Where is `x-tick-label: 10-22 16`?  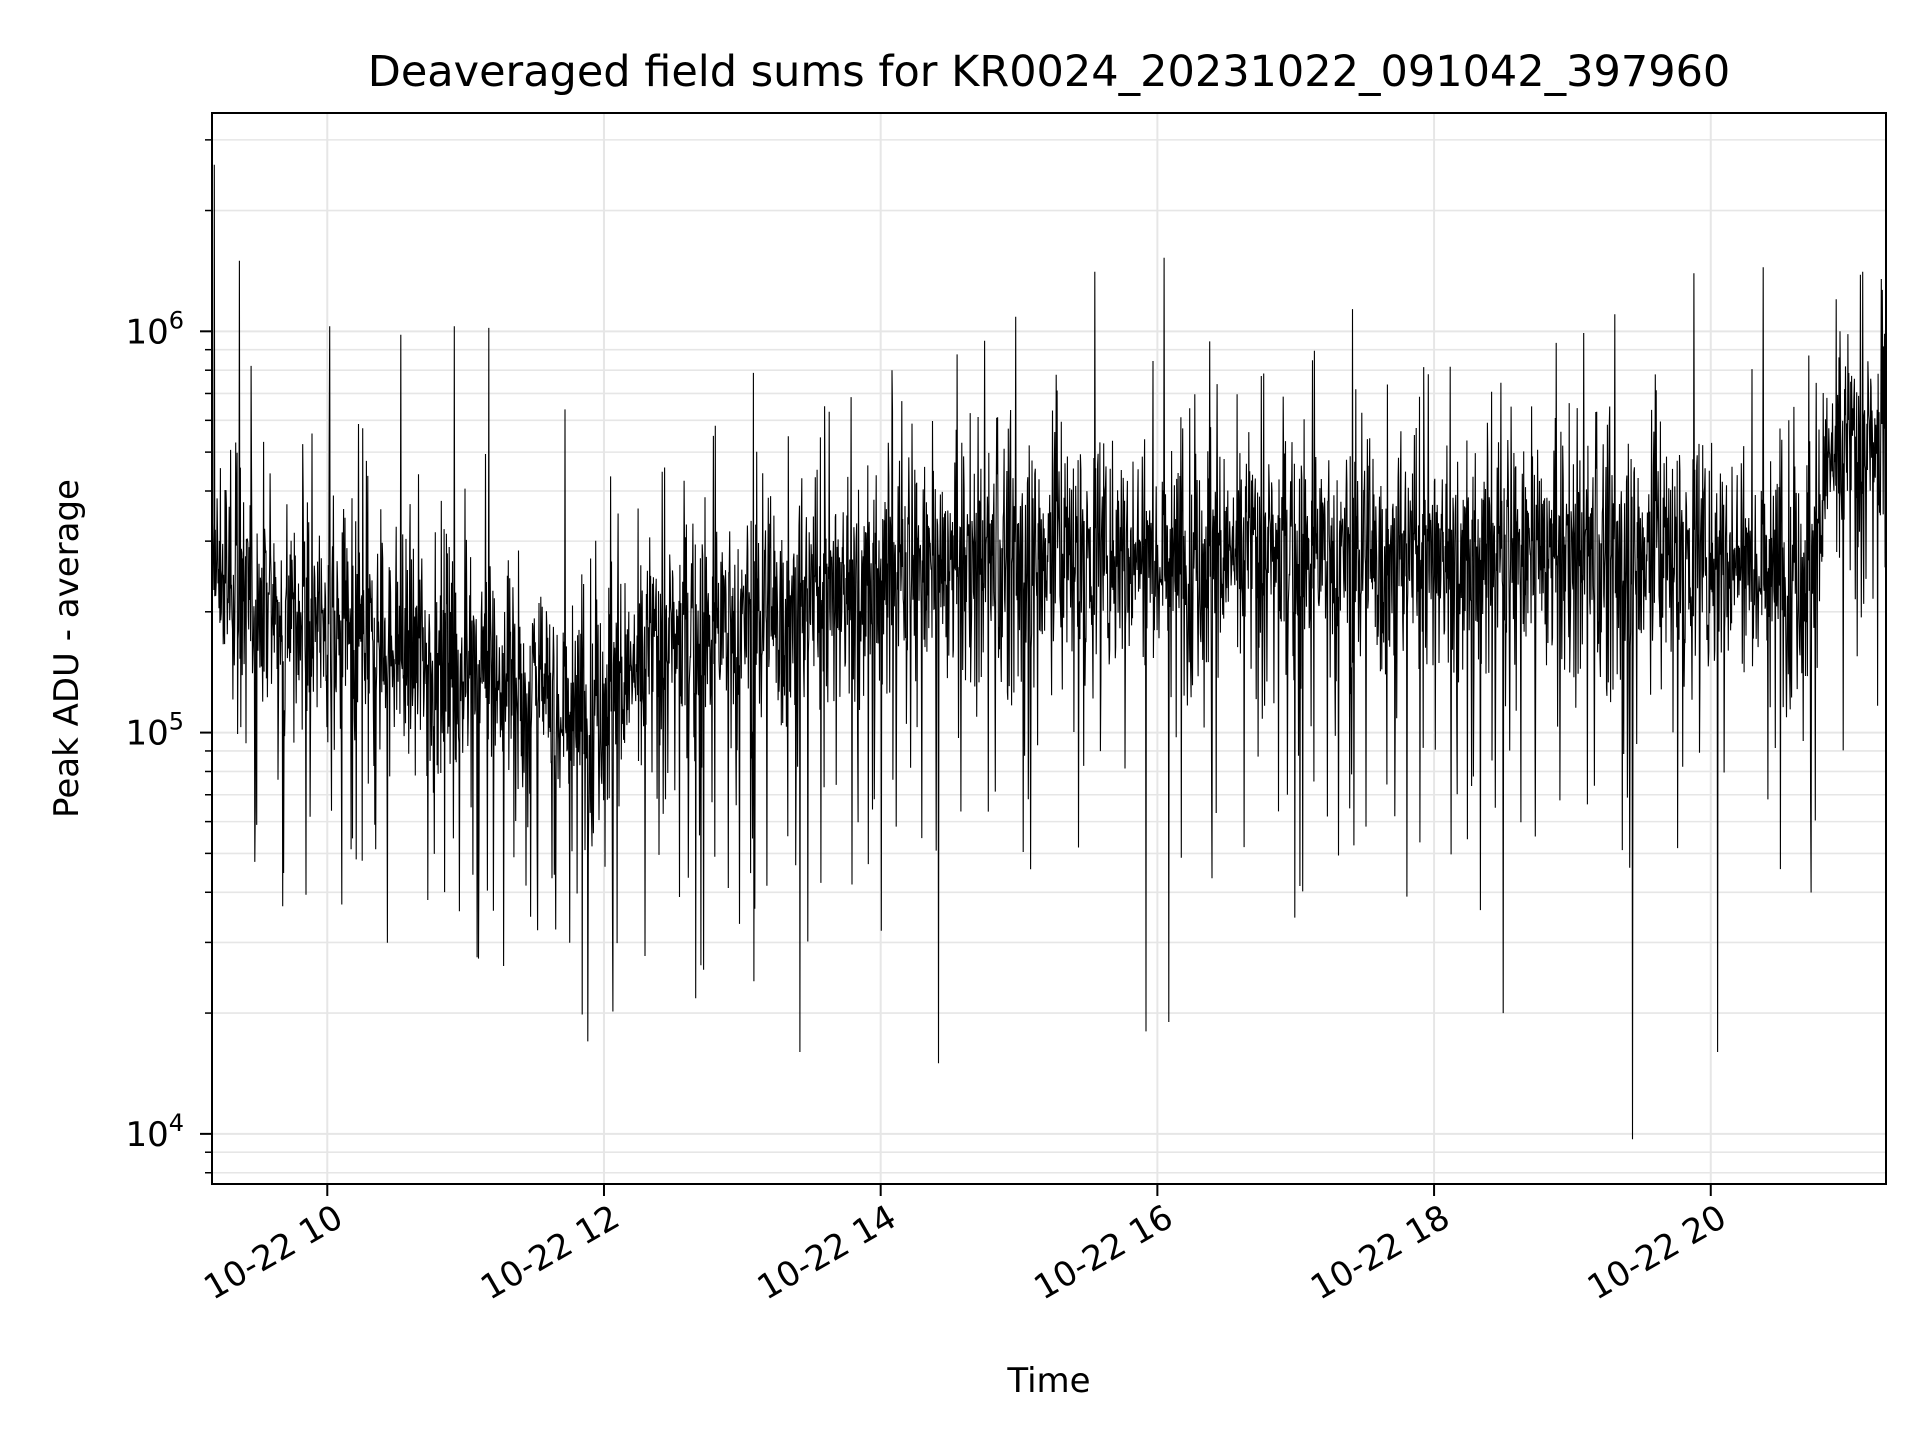
x-tick-label: 10-22 16 is located at coordinates (1103, 1252).